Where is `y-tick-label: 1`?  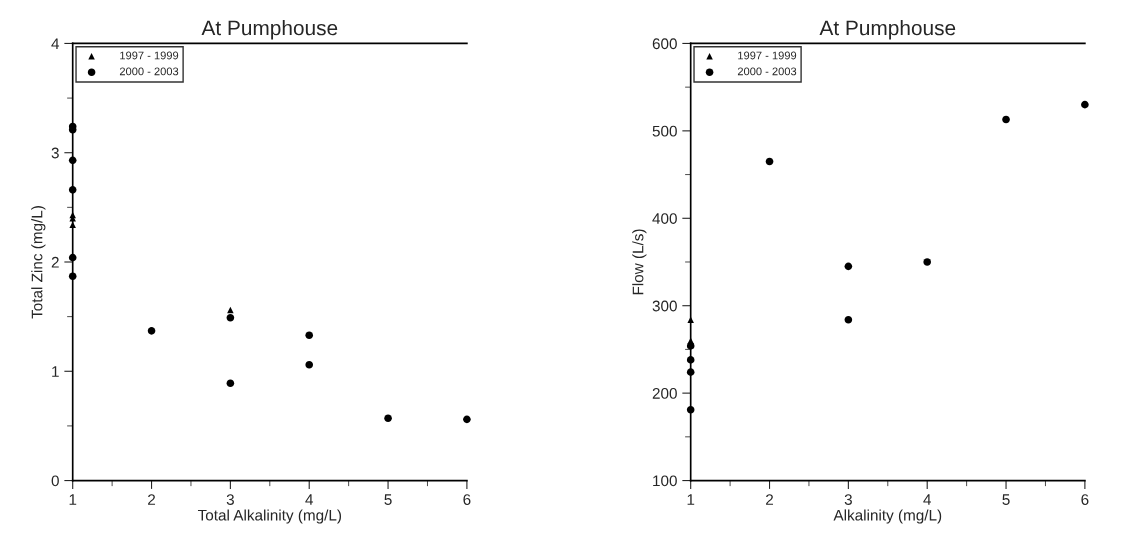
y-tick-label: 1 is located at coordinates (55, 371).